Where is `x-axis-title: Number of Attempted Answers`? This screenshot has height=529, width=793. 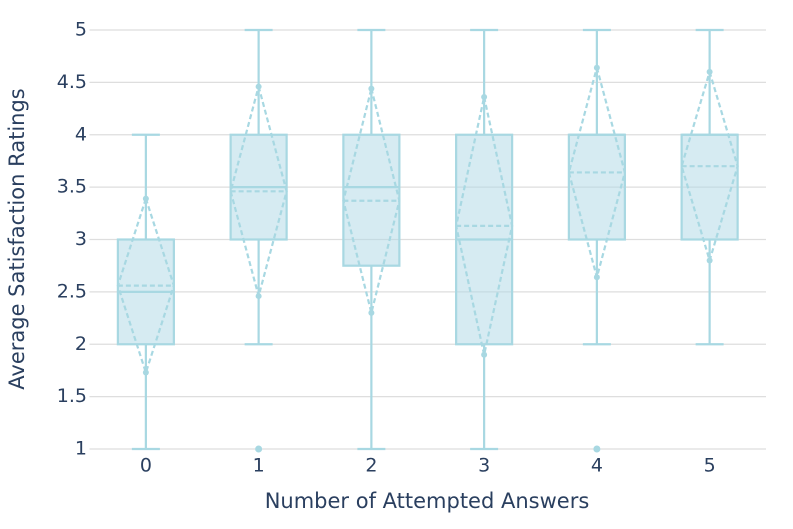
x-axis-title: Number of Attempted Answers is located at coordinates (427, 501).